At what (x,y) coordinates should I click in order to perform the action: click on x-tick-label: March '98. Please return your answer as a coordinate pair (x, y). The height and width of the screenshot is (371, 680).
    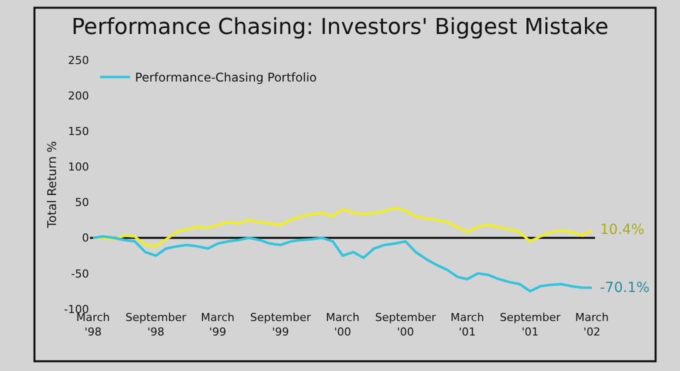
    Looking at the image, I should click on (93, 324).